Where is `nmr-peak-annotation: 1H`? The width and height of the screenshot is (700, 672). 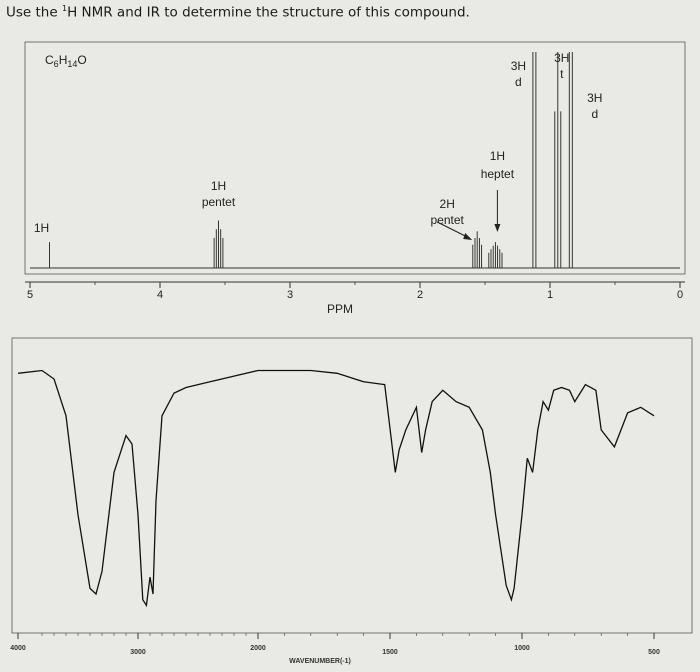
nmr-peak-annotation: 1H is located at coordinates (41, 228).